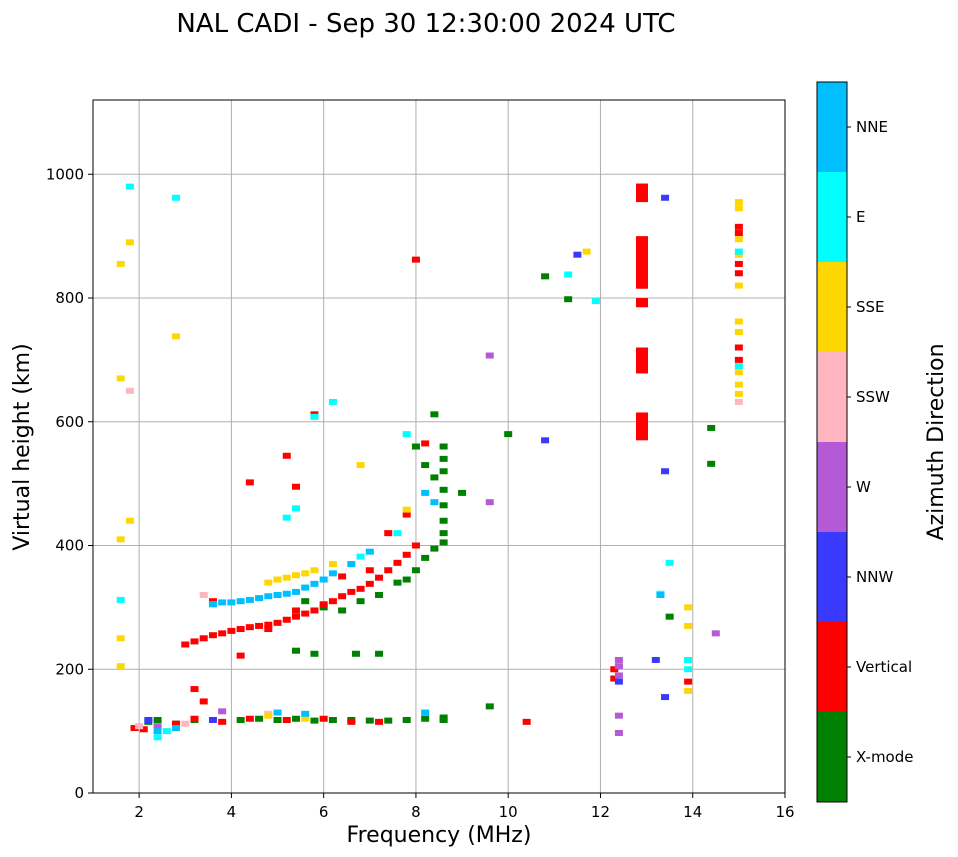 The image size is (958, 857). What do you see at coordinates (600, 812) in the screenshot?
I see `x-tick-label: 12` at bounding box center [600, 812].